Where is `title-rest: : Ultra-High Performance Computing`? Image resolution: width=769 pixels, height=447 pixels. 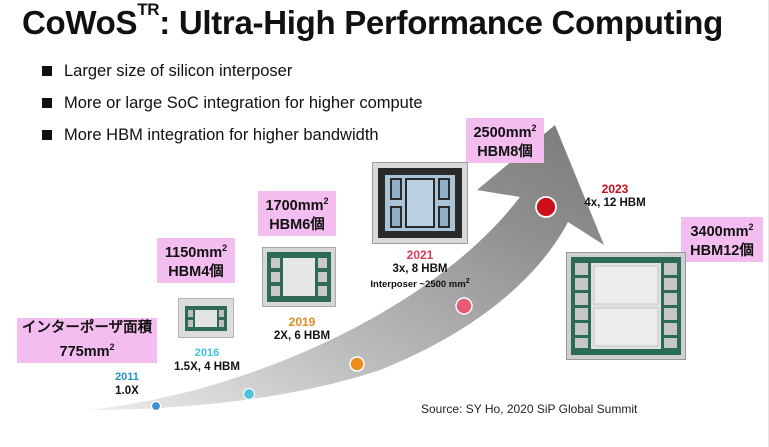
title-rest: : Ultra-High Performance Computing is located at coordinates (441, 22).